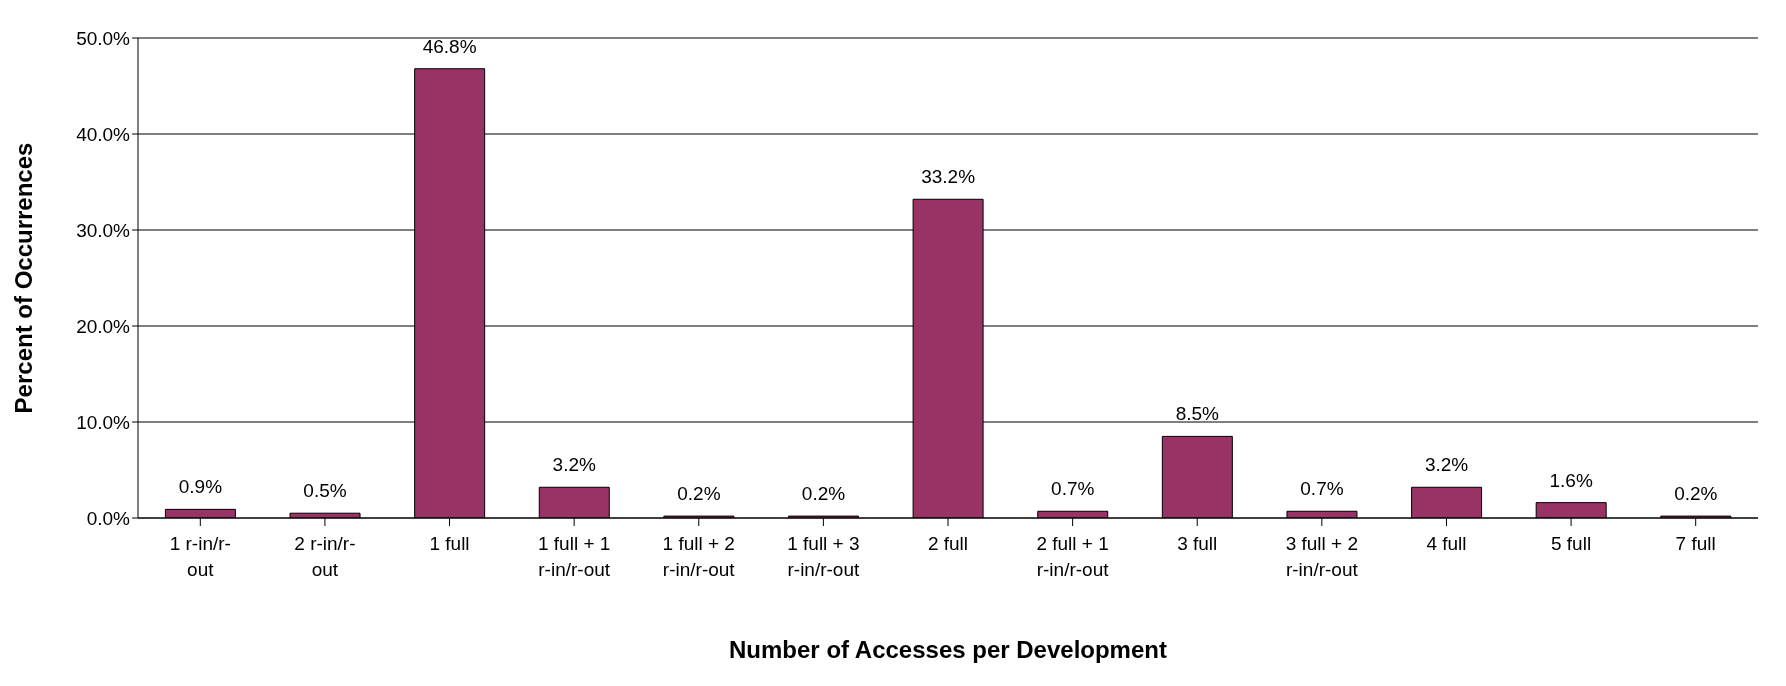  I want to click on data-label: 0.5%, so click(325, 491).